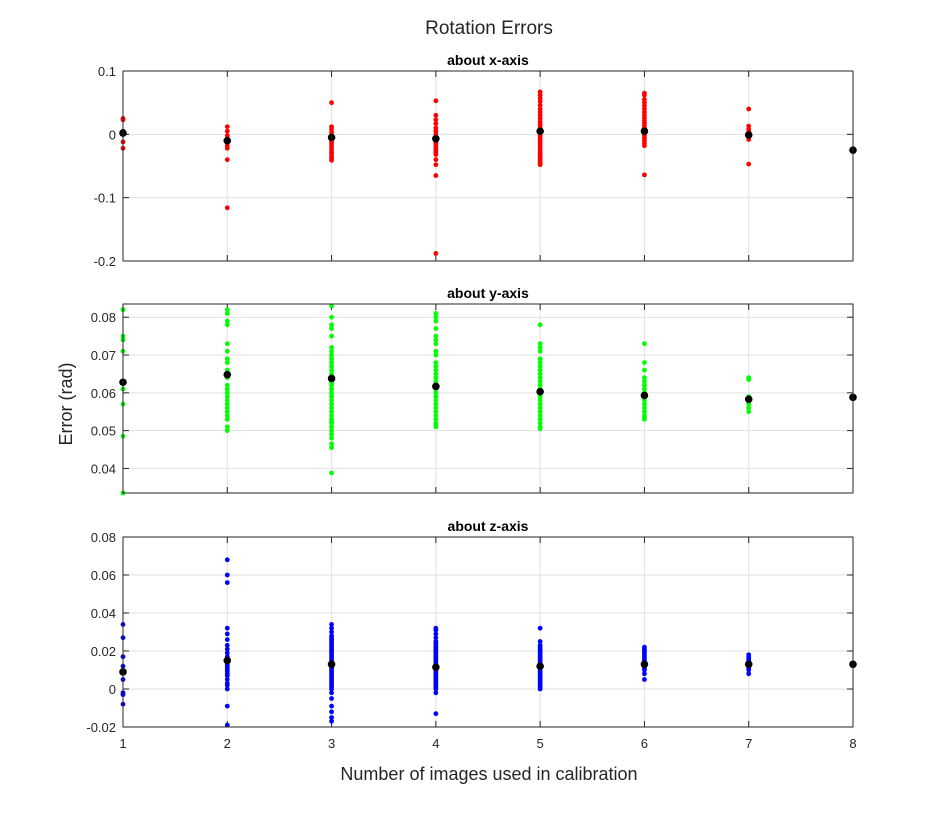  I want to click on x-tick-label: 6, so click(644, 743).